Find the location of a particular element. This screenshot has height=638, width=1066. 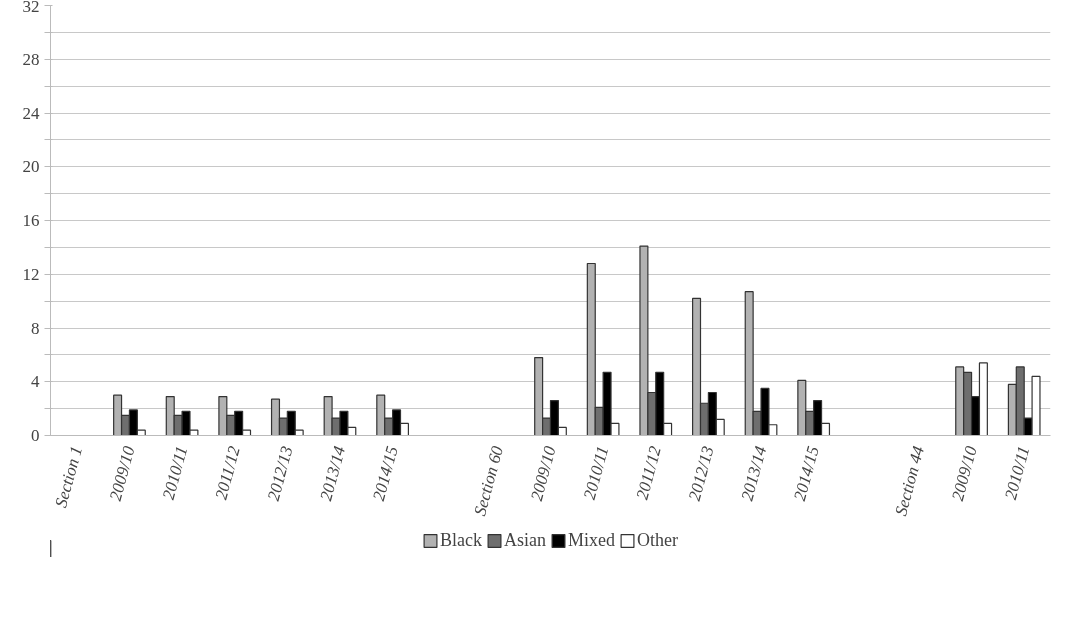

y-tick-label: 20 is located at coordinates (31, 167).